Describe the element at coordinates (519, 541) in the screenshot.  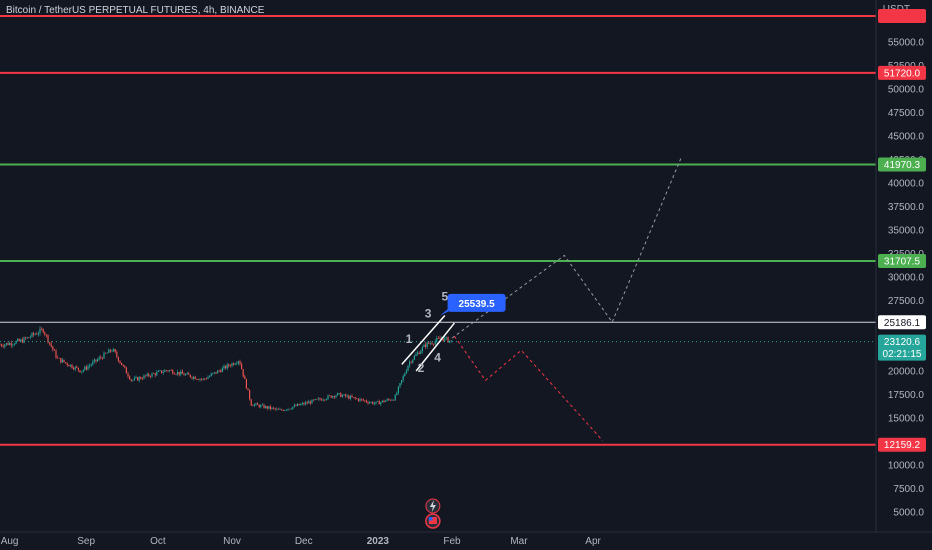
I see `x-tick-label: Mar` at that location.